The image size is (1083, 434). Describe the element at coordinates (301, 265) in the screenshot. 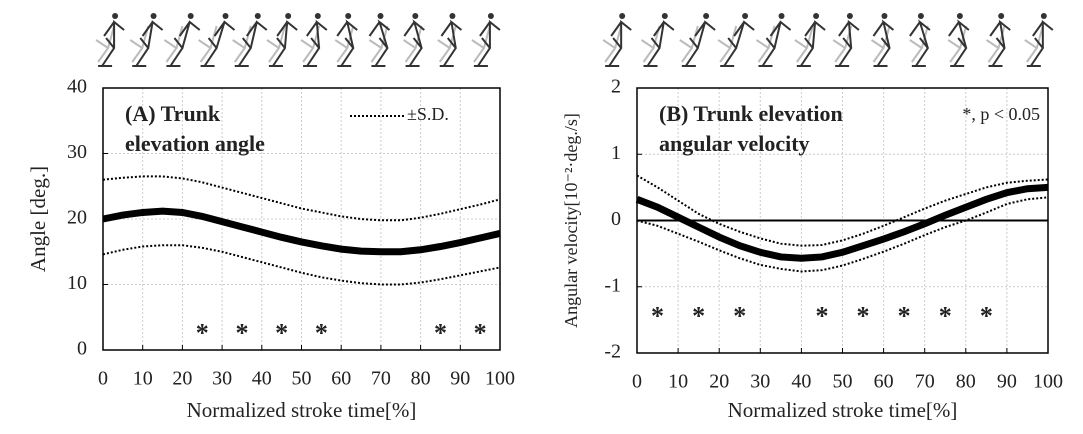

I see `sd-lower-line` at that location.